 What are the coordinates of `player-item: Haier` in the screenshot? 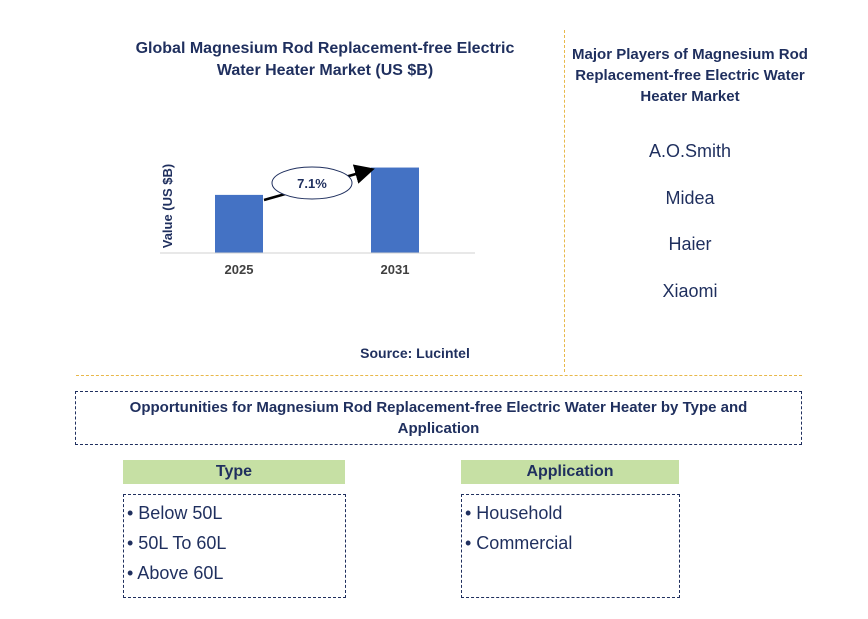 It's located at (690, 244).